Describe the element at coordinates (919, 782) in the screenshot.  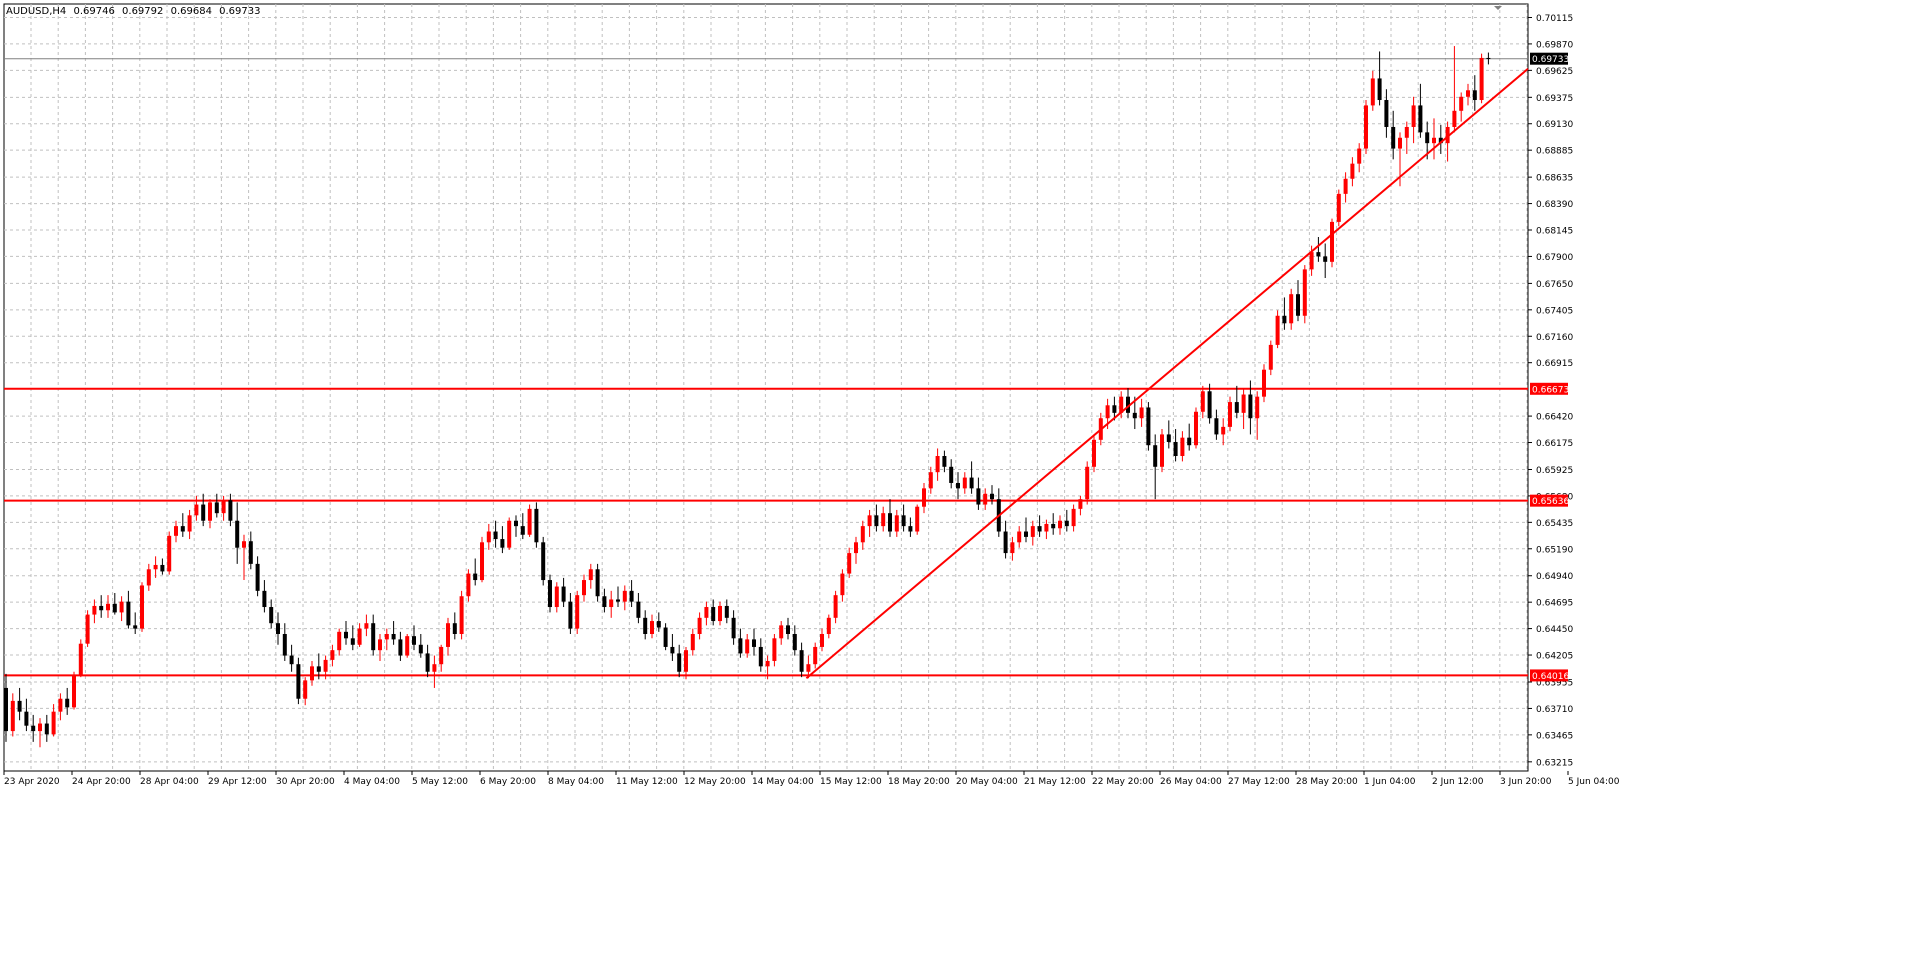
I see `time-tick-label: 18 May 20:00` at that location.